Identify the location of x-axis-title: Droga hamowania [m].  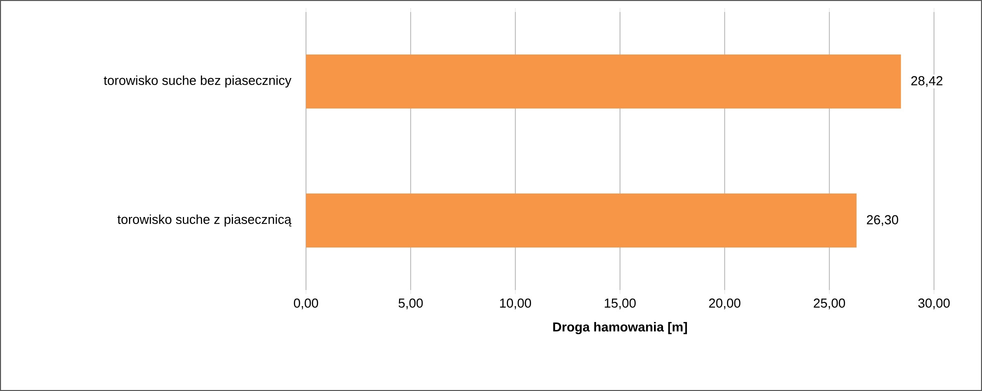
(620, 328).